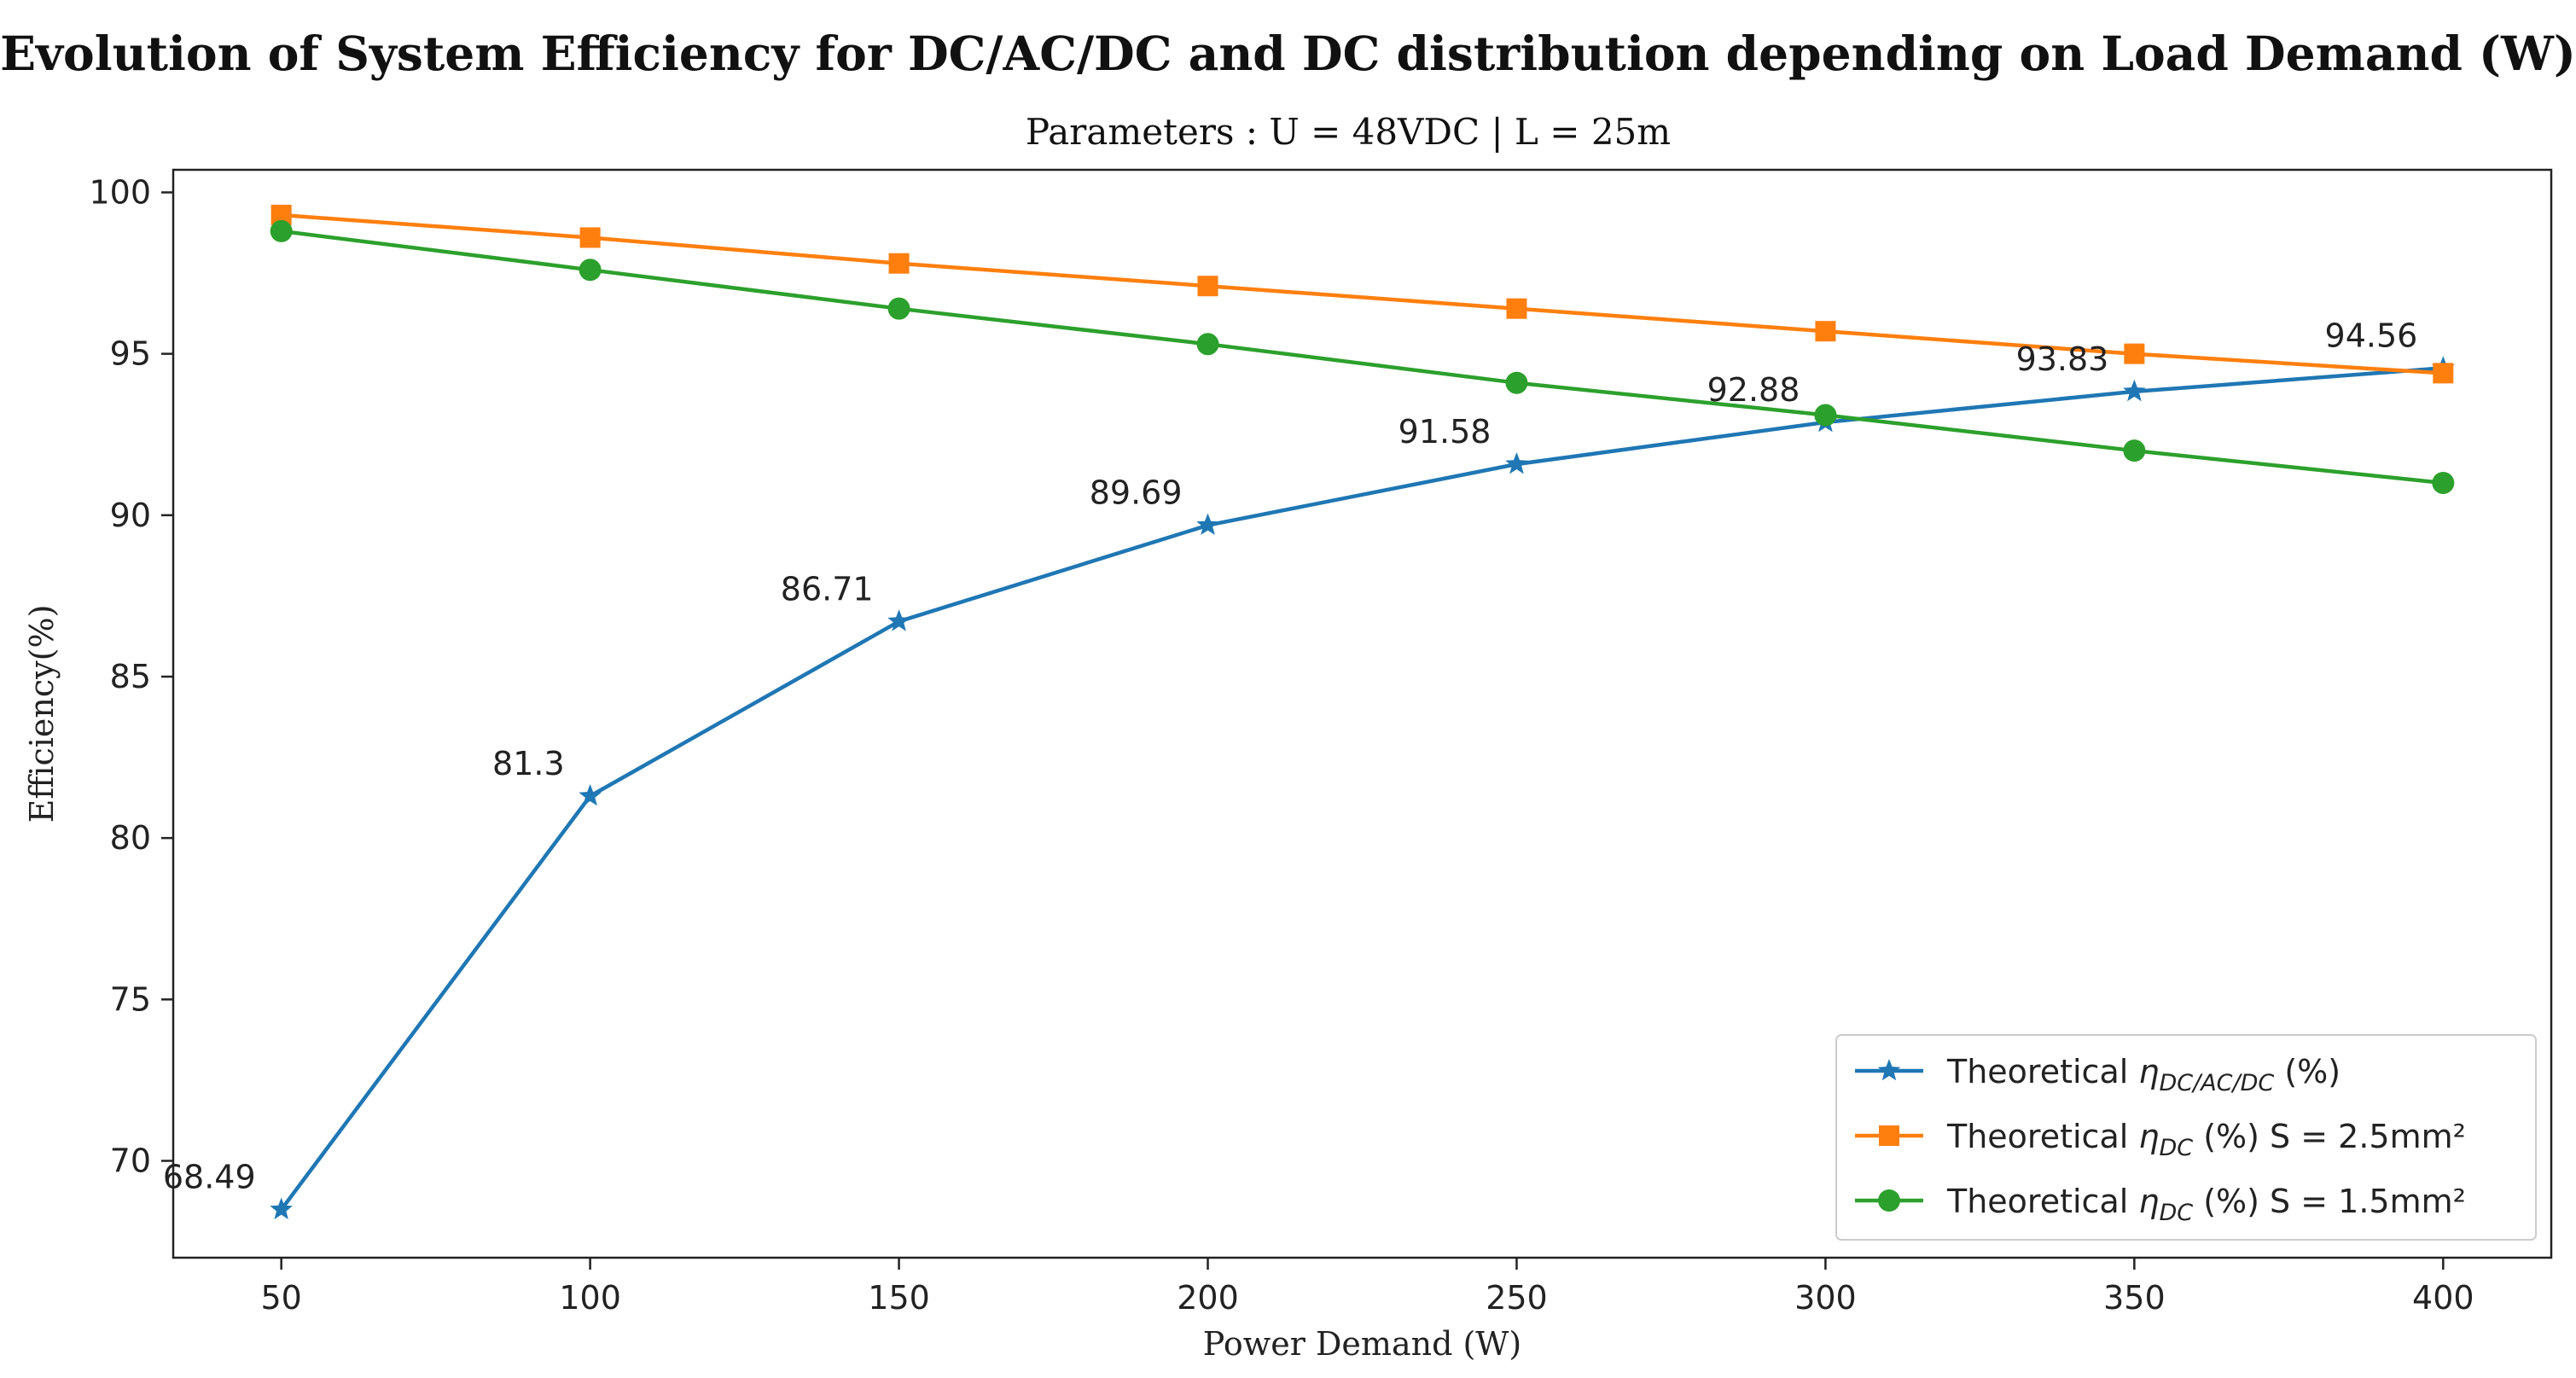  Describe the element at coordinates (1889, 1070) in the screenshot. I see `legend-marker-dcacdc` at that location.